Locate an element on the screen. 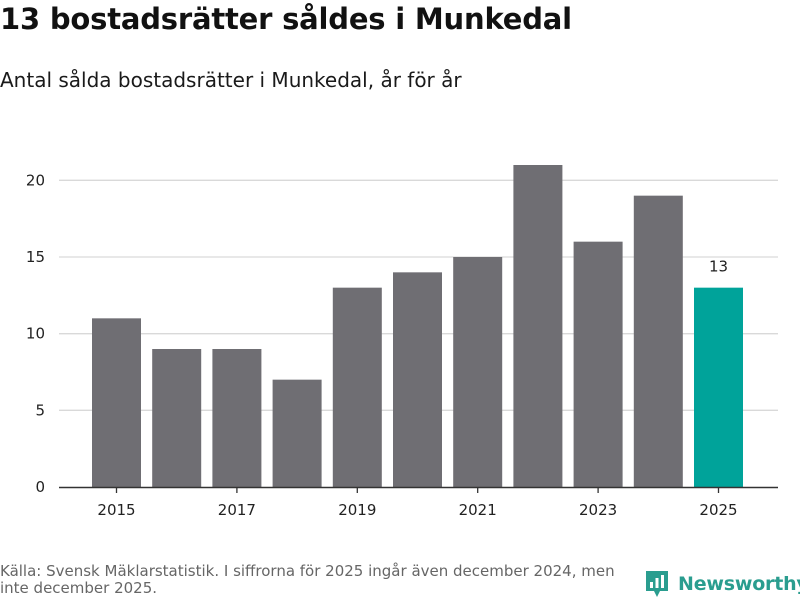 The image size is (800, 600). bar-2019 is located at coordinates (357, 387).